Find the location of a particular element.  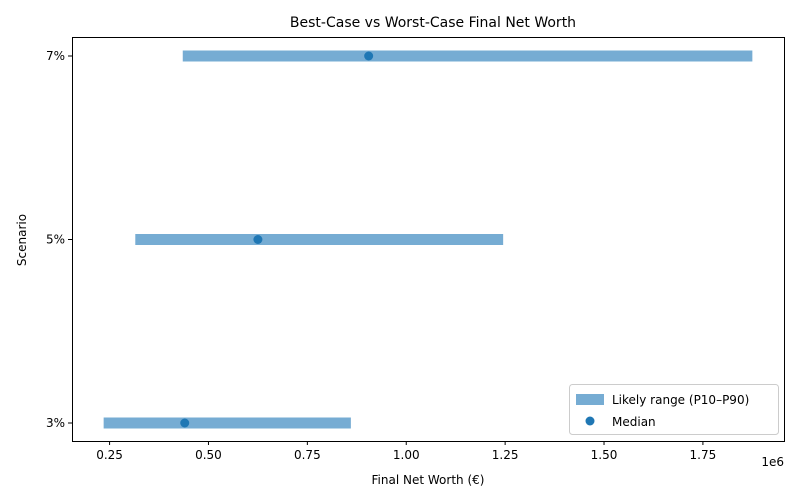

legend: Likely range (P10–P90) Median is located at coordinates (674, 409).